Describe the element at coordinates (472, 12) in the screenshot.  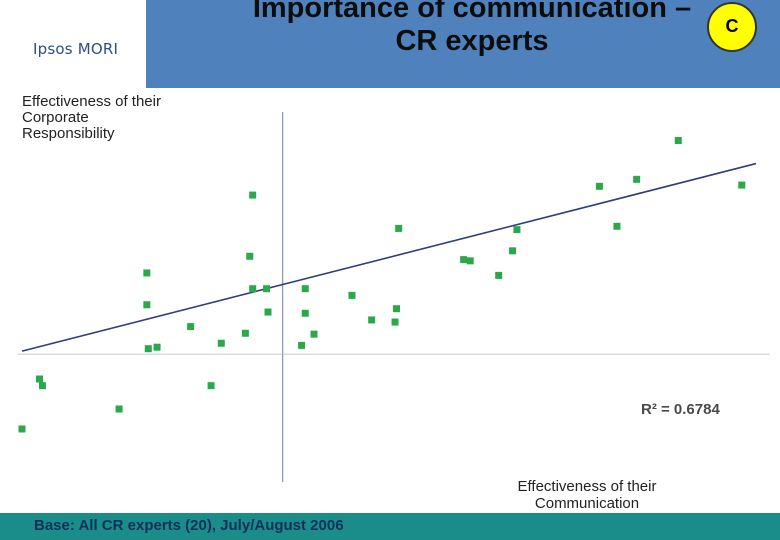
I see `slide-title-line-1: Importance of communication –` at that location.